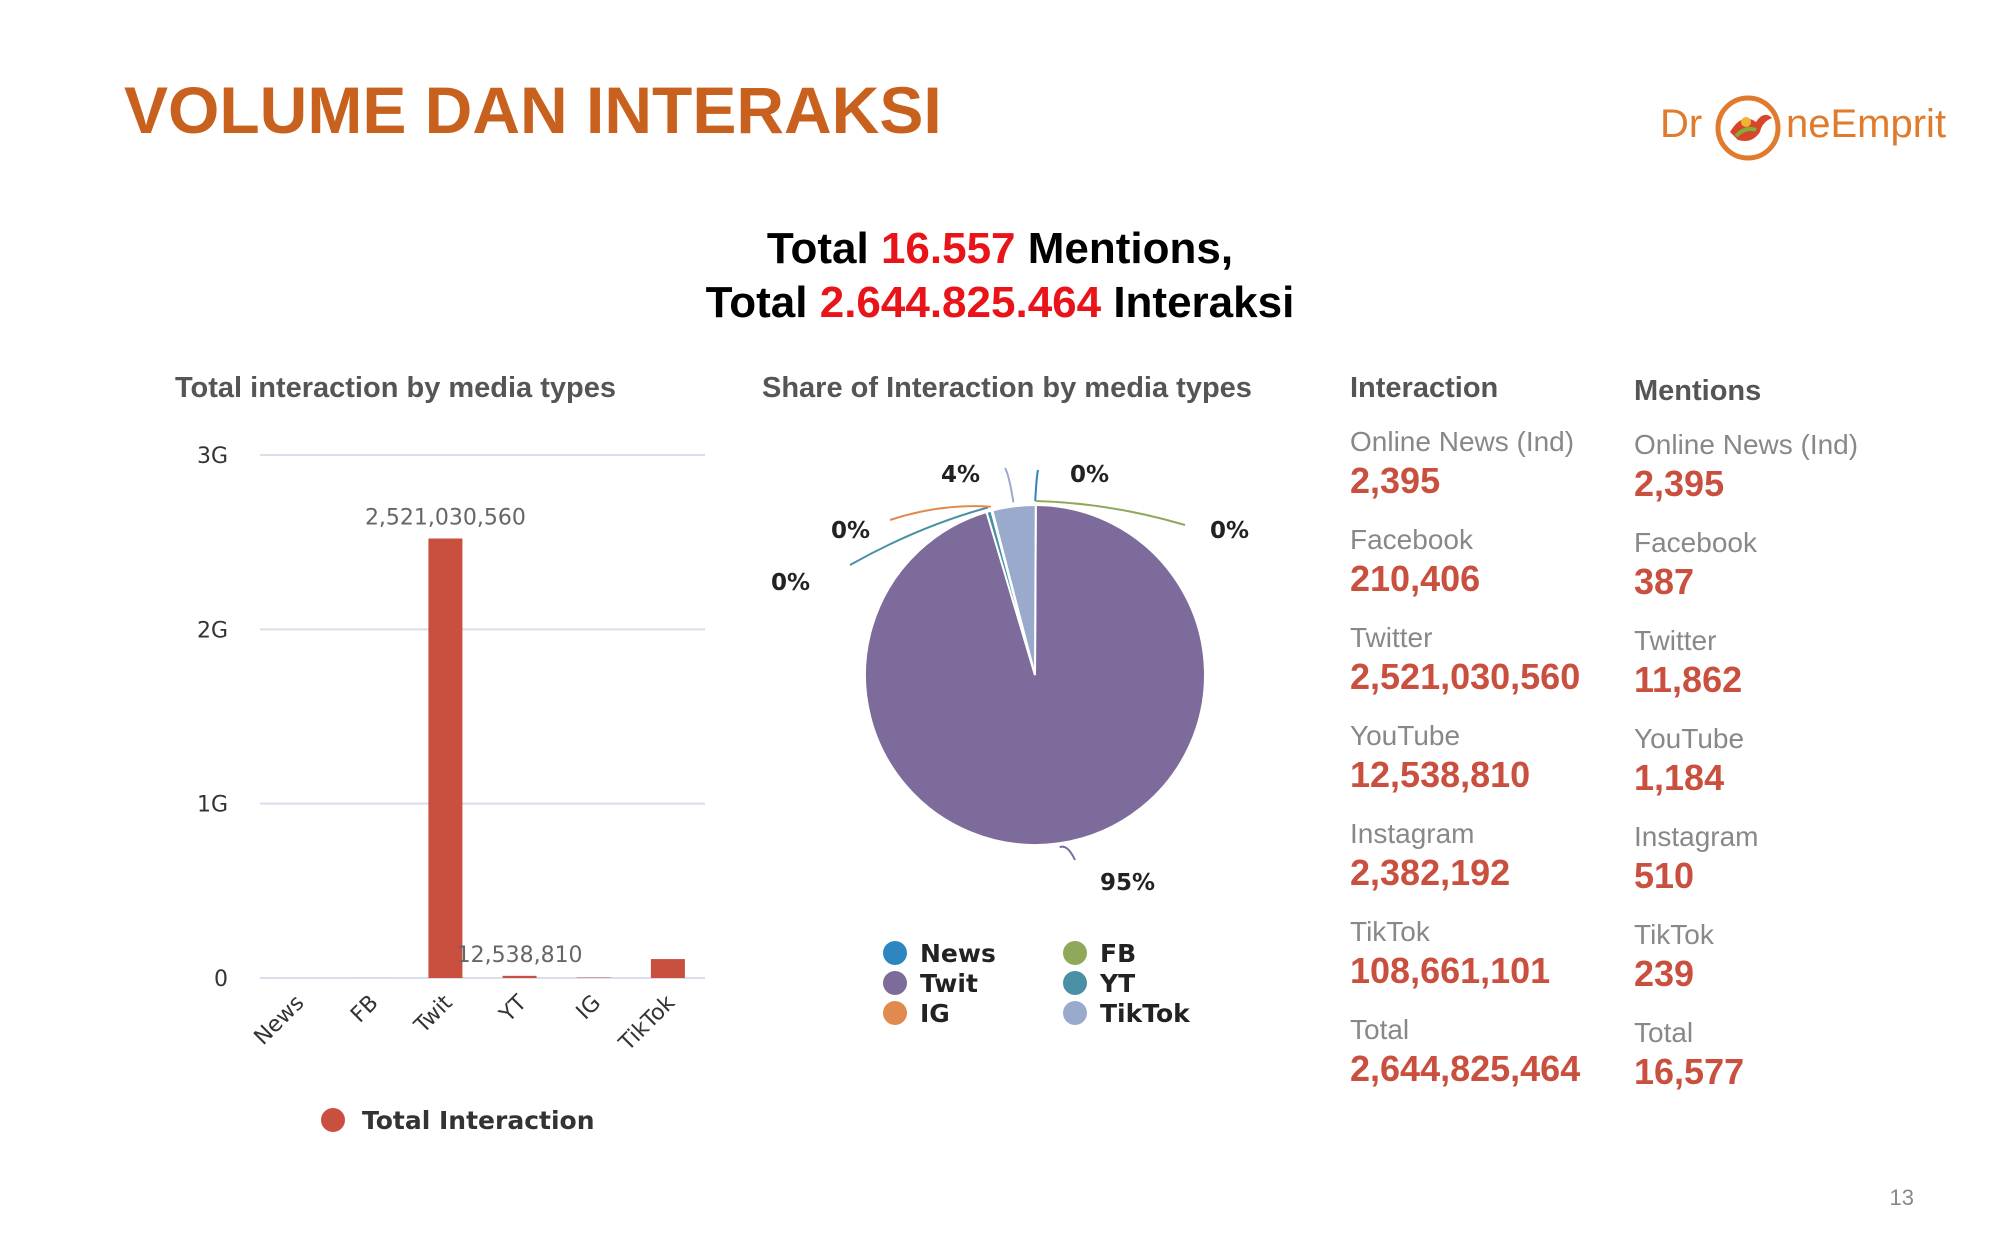  Describe the element at coordinates (333, 1120) in the screenshot. I see `legend-swatch` at that location.